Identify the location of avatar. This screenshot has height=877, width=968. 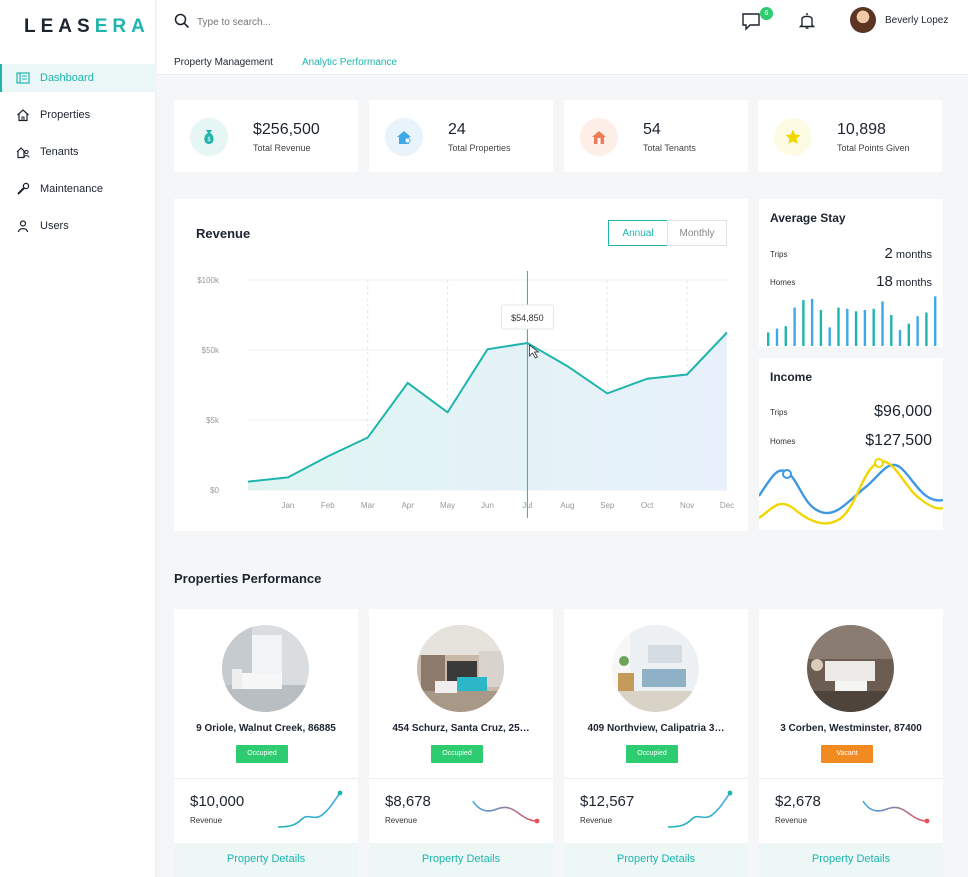
(863, 20).